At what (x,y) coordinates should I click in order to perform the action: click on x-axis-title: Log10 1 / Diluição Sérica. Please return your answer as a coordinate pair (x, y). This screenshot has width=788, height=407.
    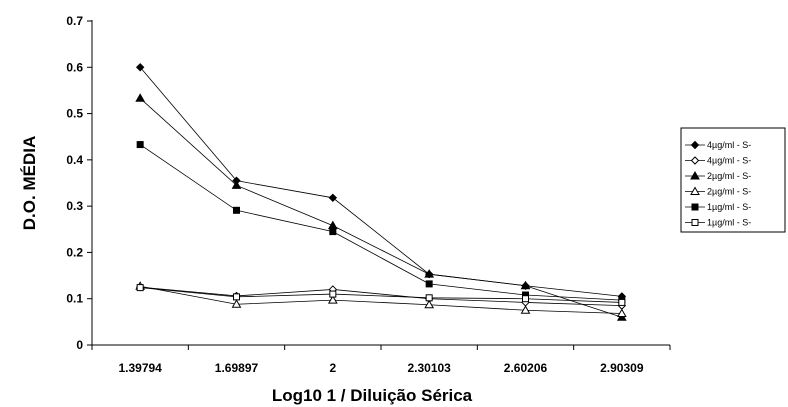
    Looking at the image, I should click on (372, 395).